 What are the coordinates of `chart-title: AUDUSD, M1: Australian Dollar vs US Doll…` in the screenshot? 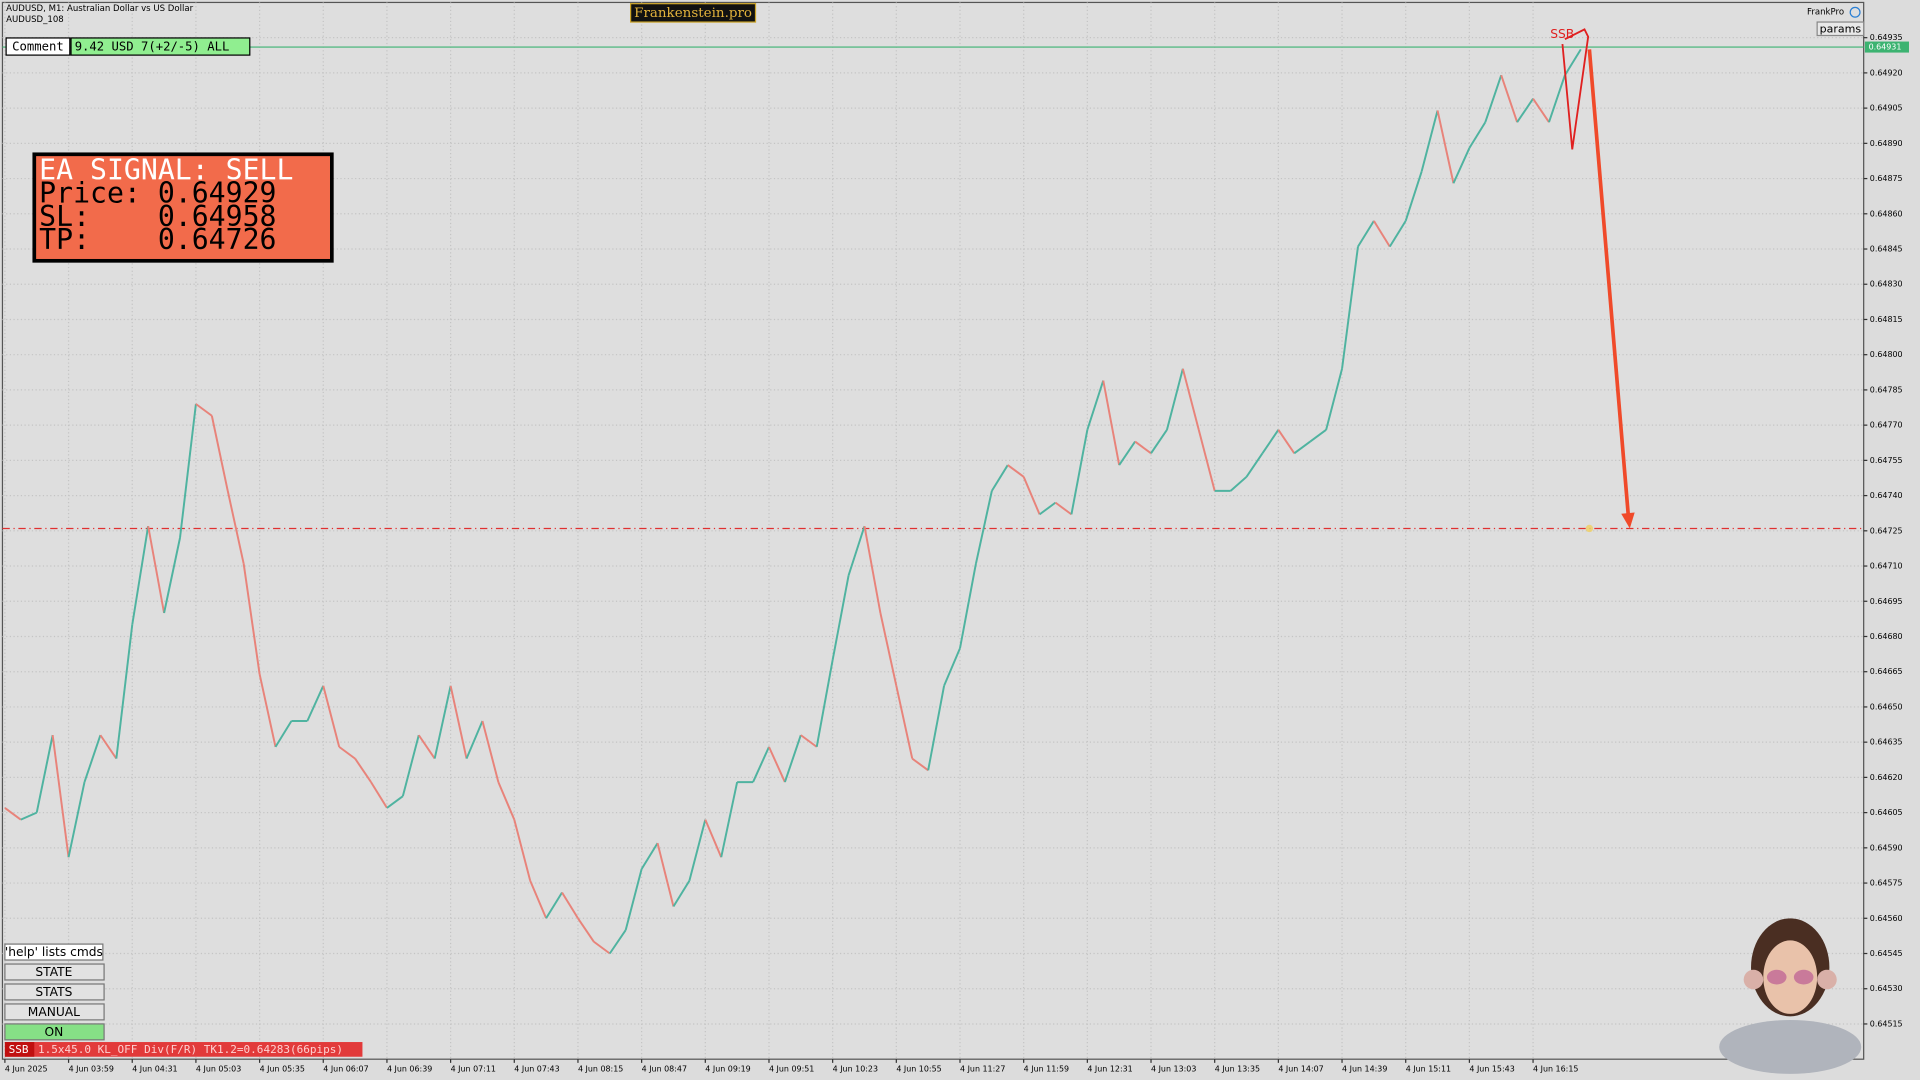 It's located at (100, 9).